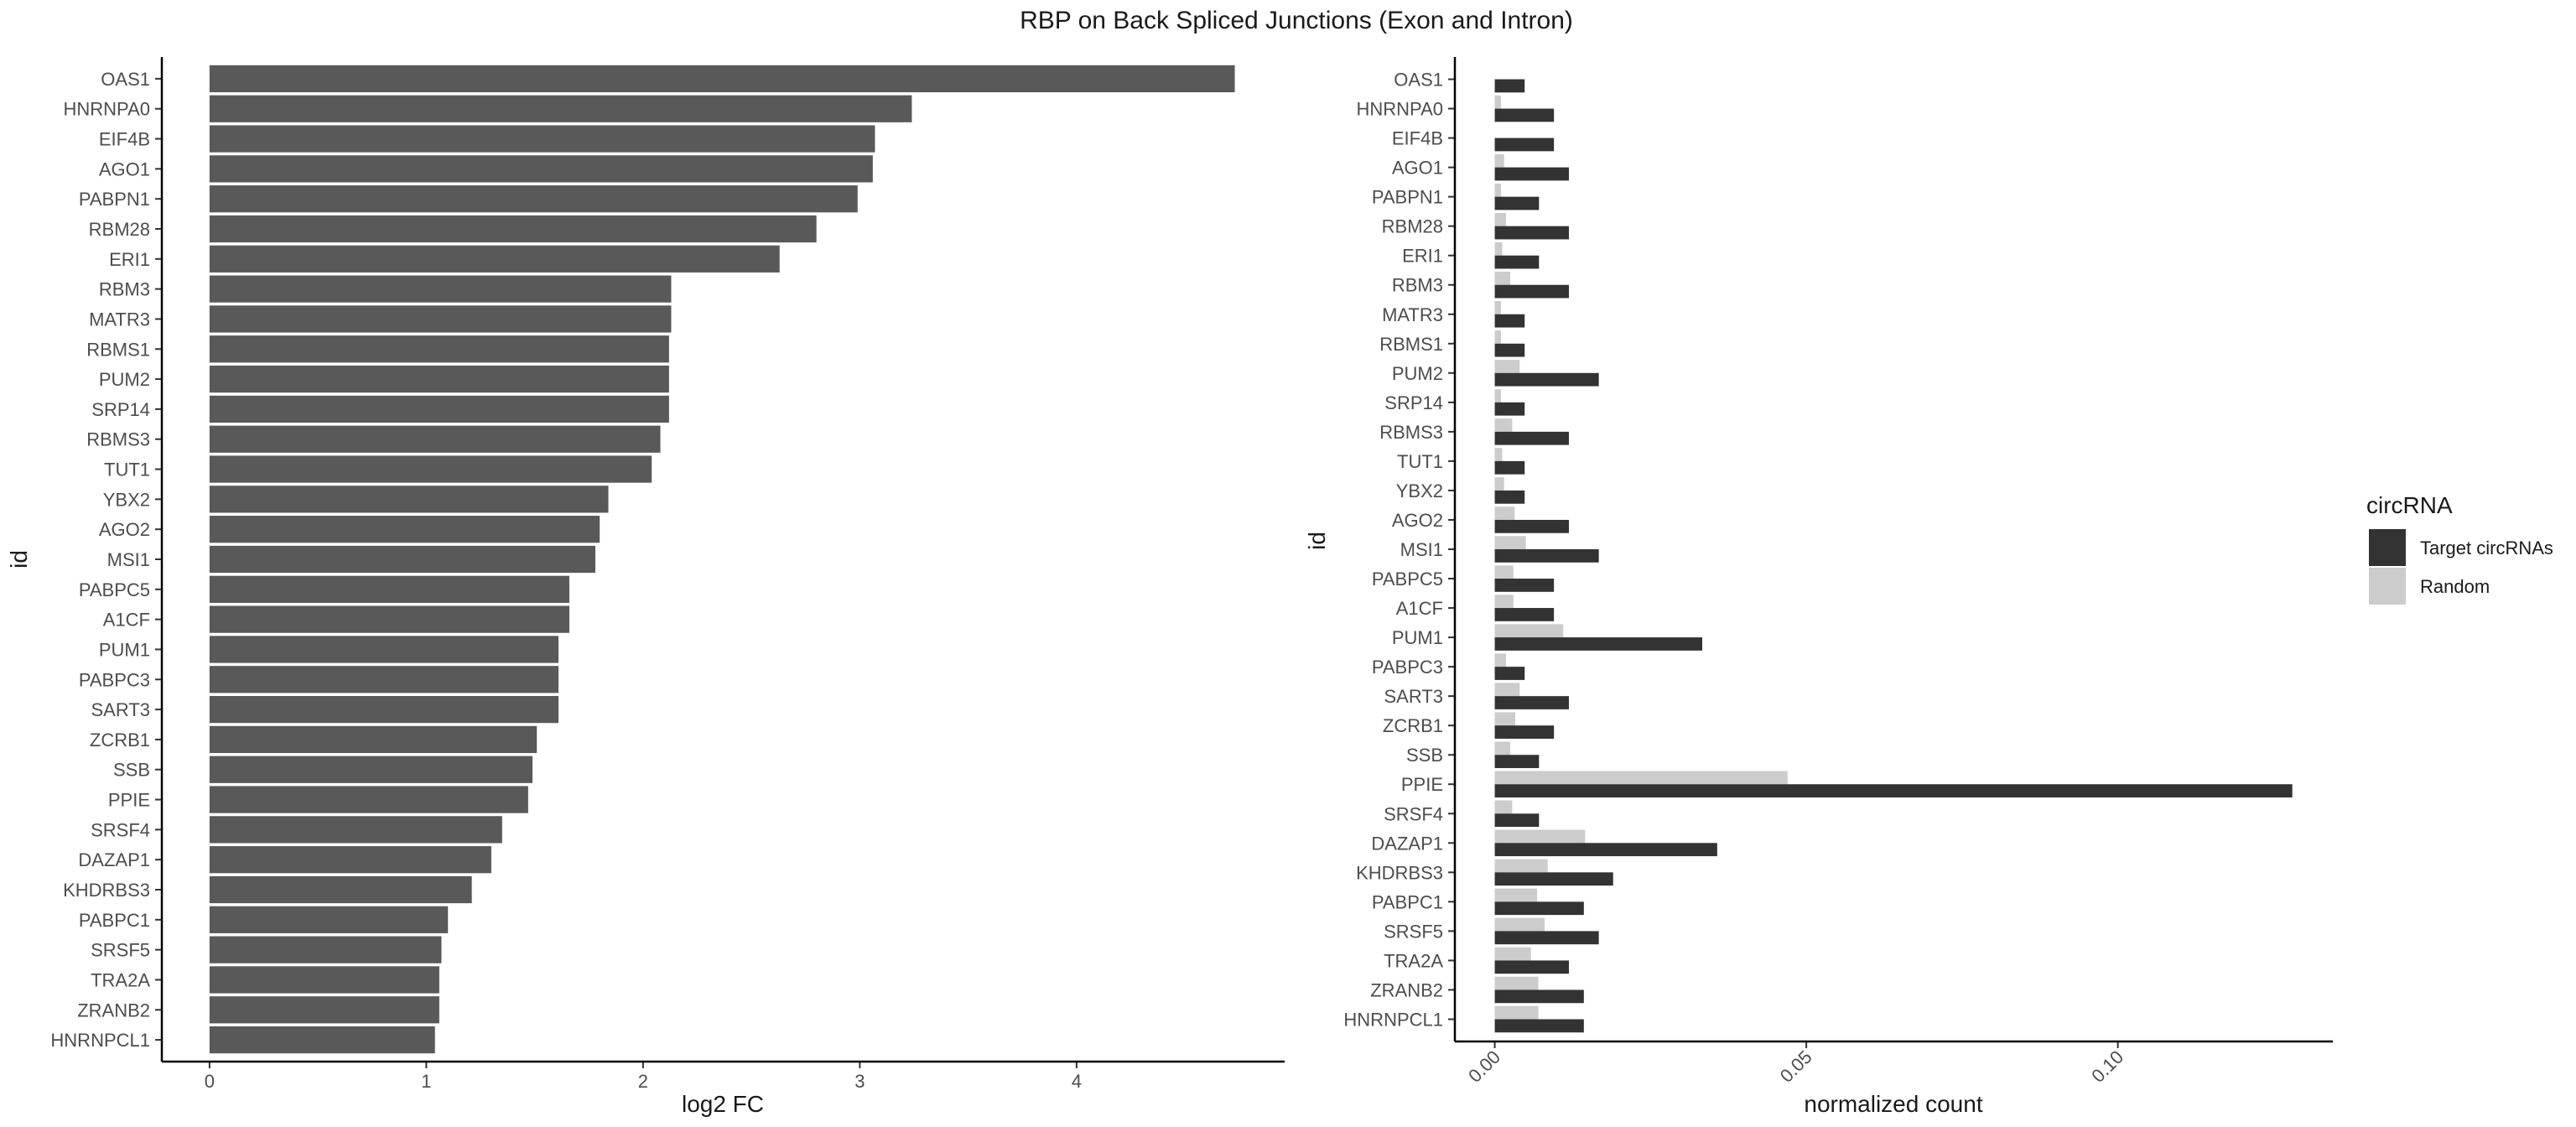 The image size is (2576, 1127). Describe the element at coordinates (1484, 1066) in the screenshot. I see `right-x-tick-label: 0.00` at that location.